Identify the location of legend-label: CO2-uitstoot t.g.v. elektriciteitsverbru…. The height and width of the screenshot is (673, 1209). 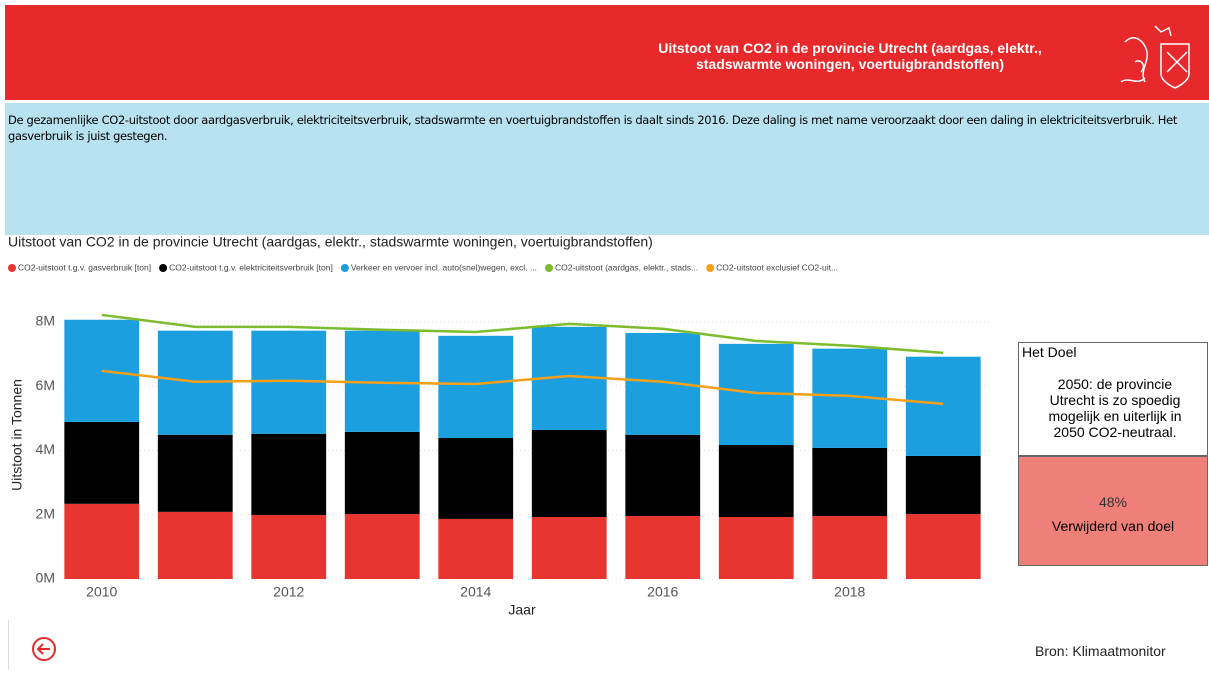
(251, 267).